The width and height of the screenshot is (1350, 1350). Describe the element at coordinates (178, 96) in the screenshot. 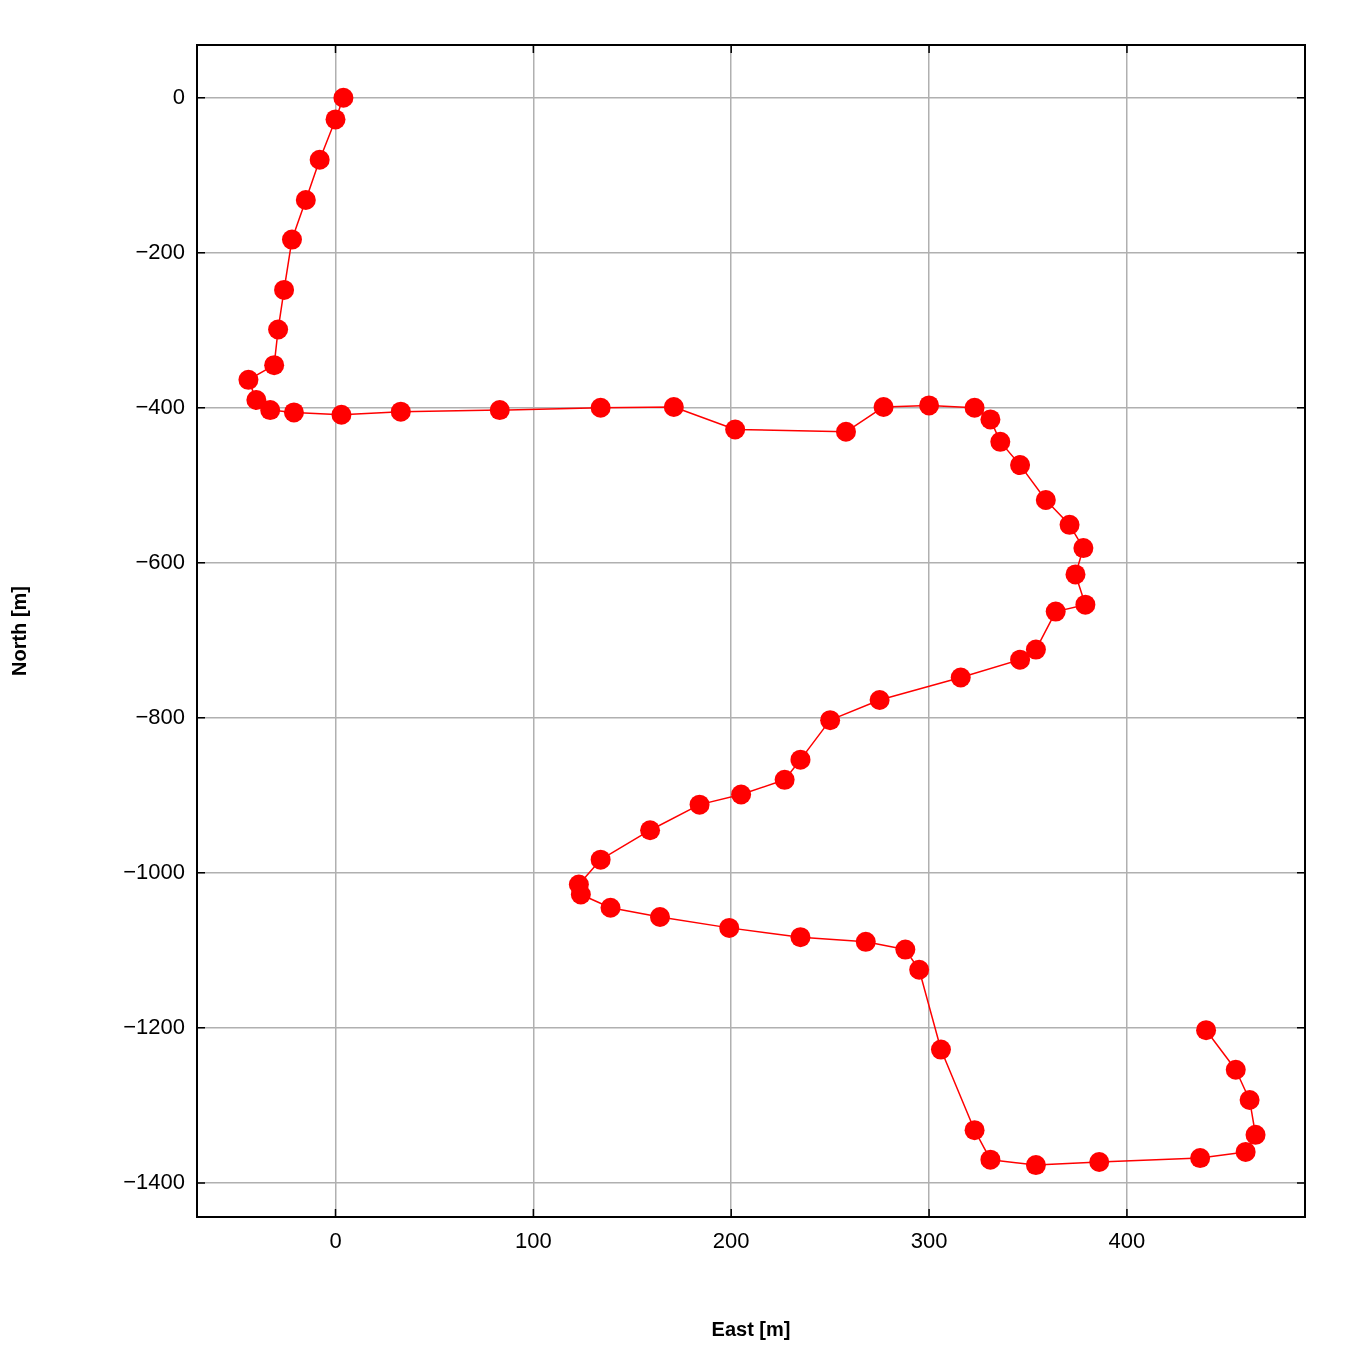

I see `y-tick-label: 0` at that location.